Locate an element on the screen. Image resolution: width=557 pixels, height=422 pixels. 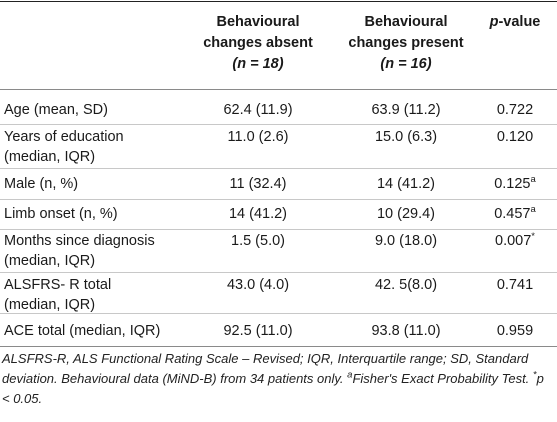
row-label: ACE total (median, IQR) is located at coordinates (104, 331).